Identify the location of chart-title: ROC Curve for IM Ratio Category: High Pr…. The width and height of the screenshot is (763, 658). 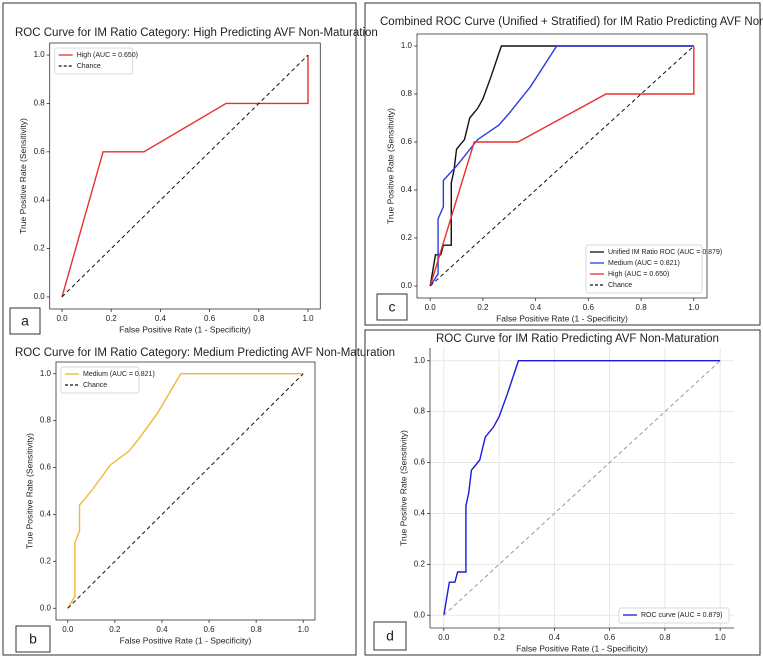
(196, 33).